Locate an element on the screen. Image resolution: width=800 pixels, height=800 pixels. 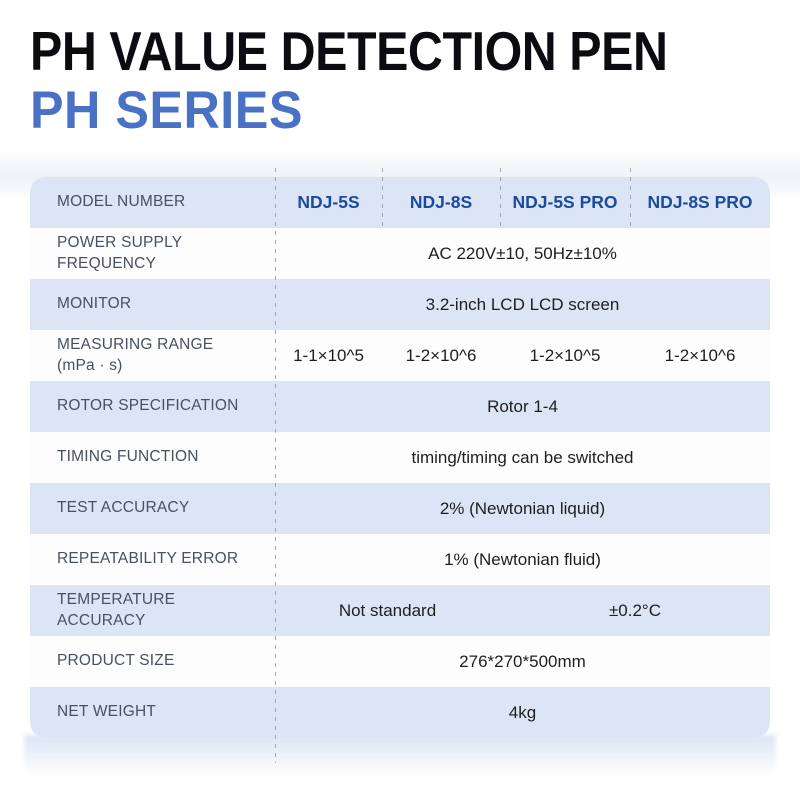
row-label-line2: FREQUENCY is located at coordinates (107, 263).